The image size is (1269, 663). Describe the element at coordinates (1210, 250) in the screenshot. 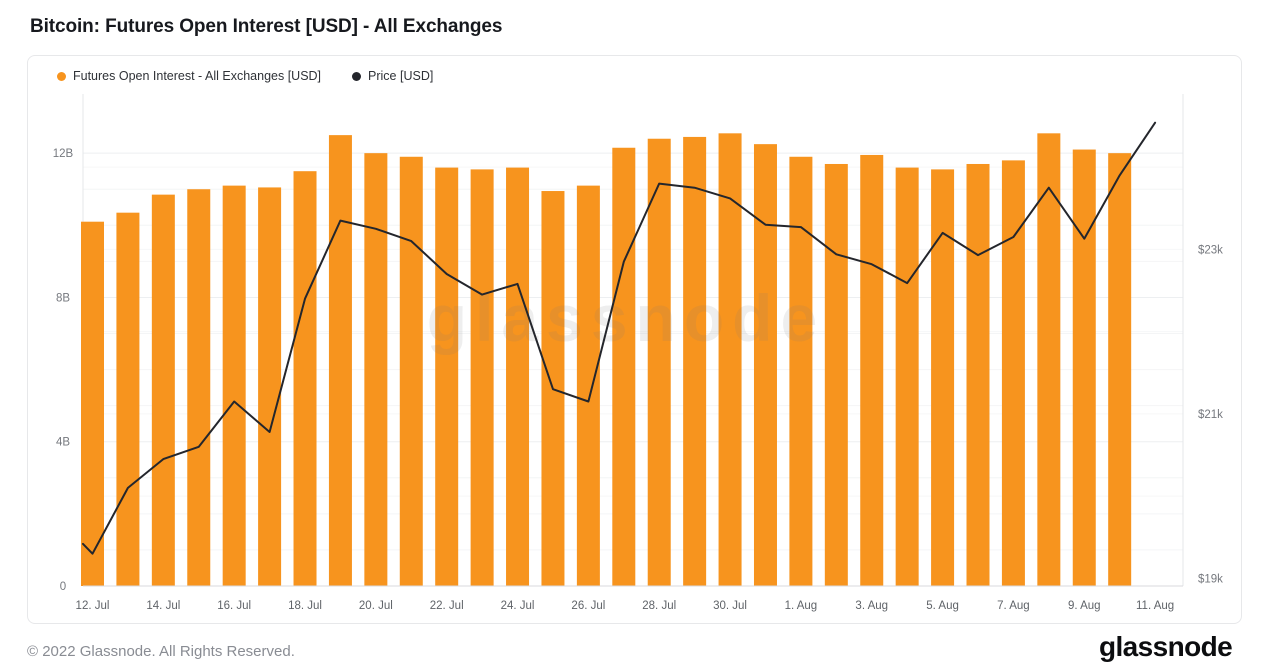

I see `right-axis-tick-label: $23k` at that location.